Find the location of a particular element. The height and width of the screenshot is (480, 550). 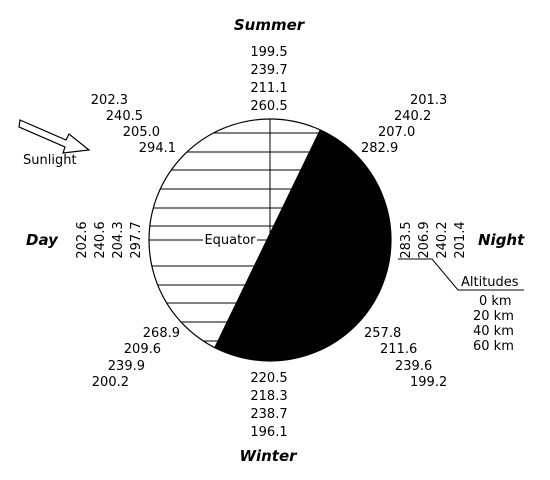

day-label: Day is located at coordinates (42, 240).